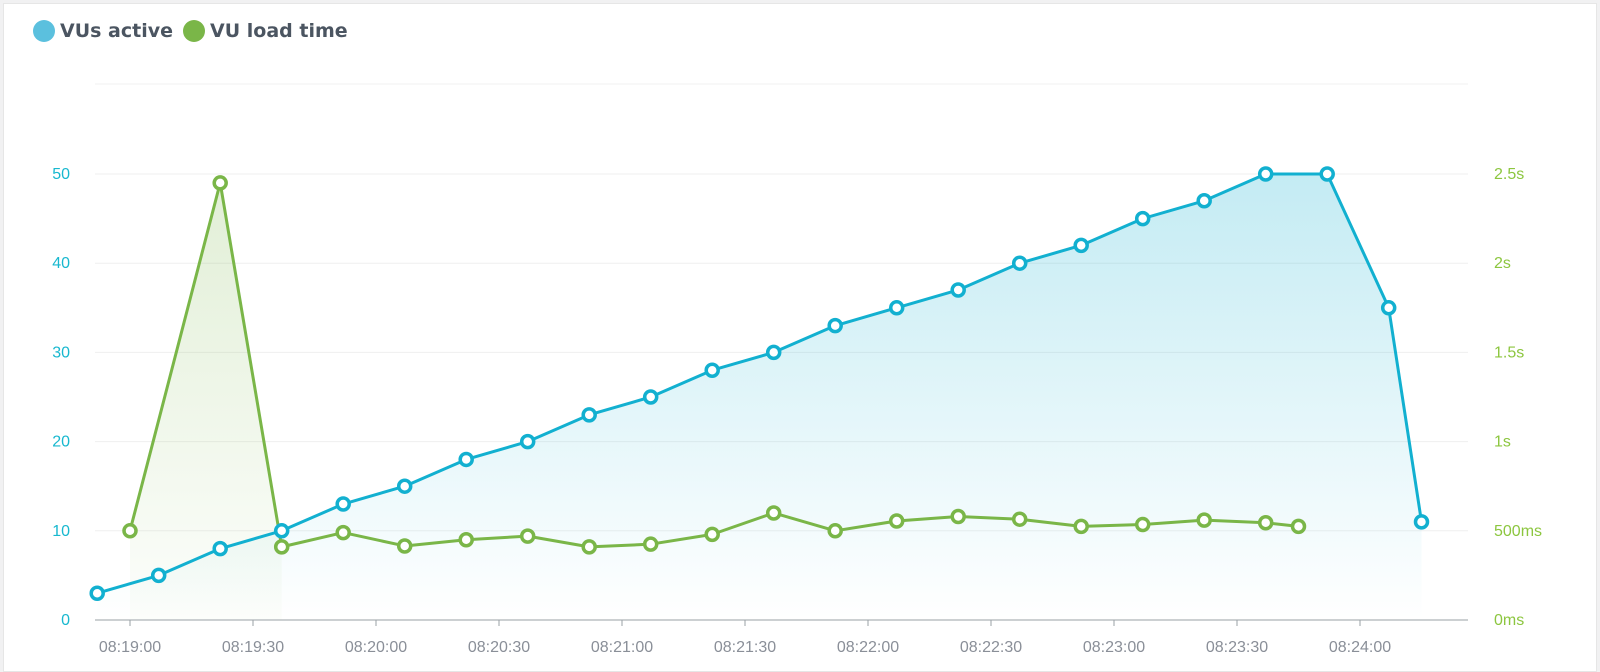  I want to click on legend-item-vu-load-time: VU load time, so click(265, 31).